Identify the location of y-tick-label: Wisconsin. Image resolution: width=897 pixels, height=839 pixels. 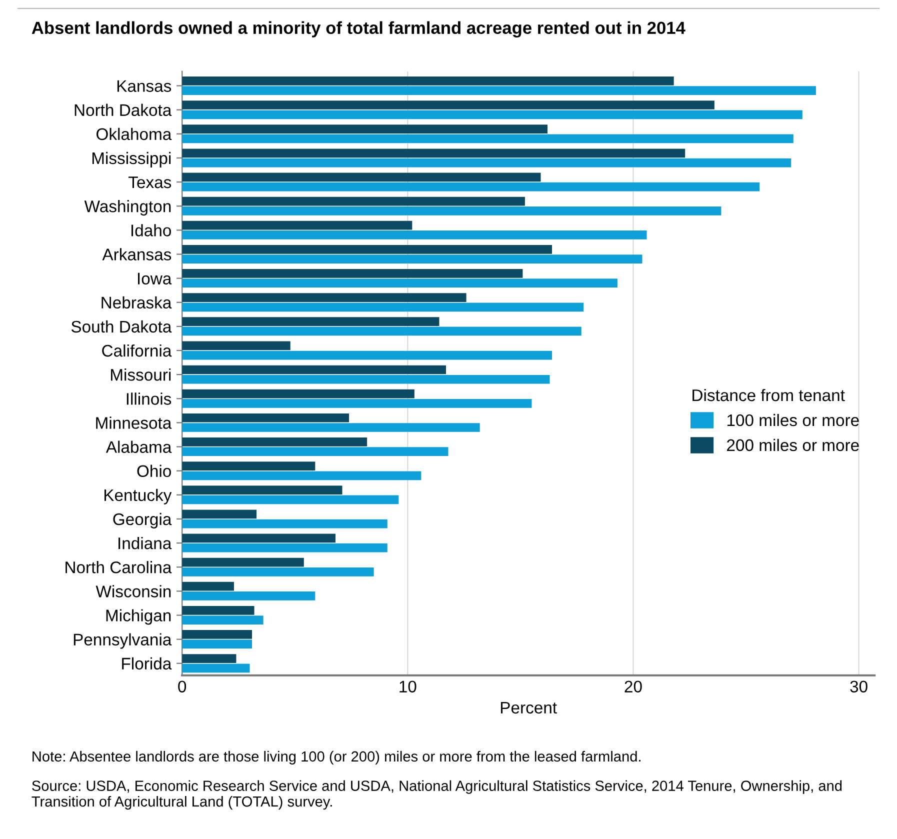
(133, 591).